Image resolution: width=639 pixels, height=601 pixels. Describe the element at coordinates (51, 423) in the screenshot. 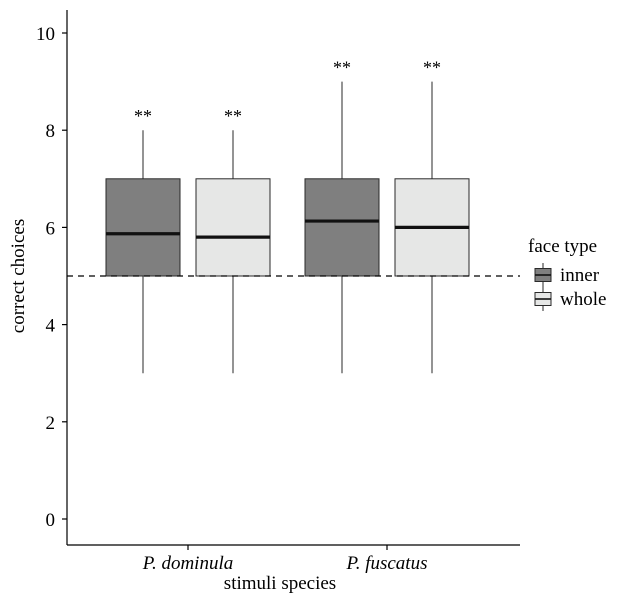

I see `y-tick-label: 2` at that location.